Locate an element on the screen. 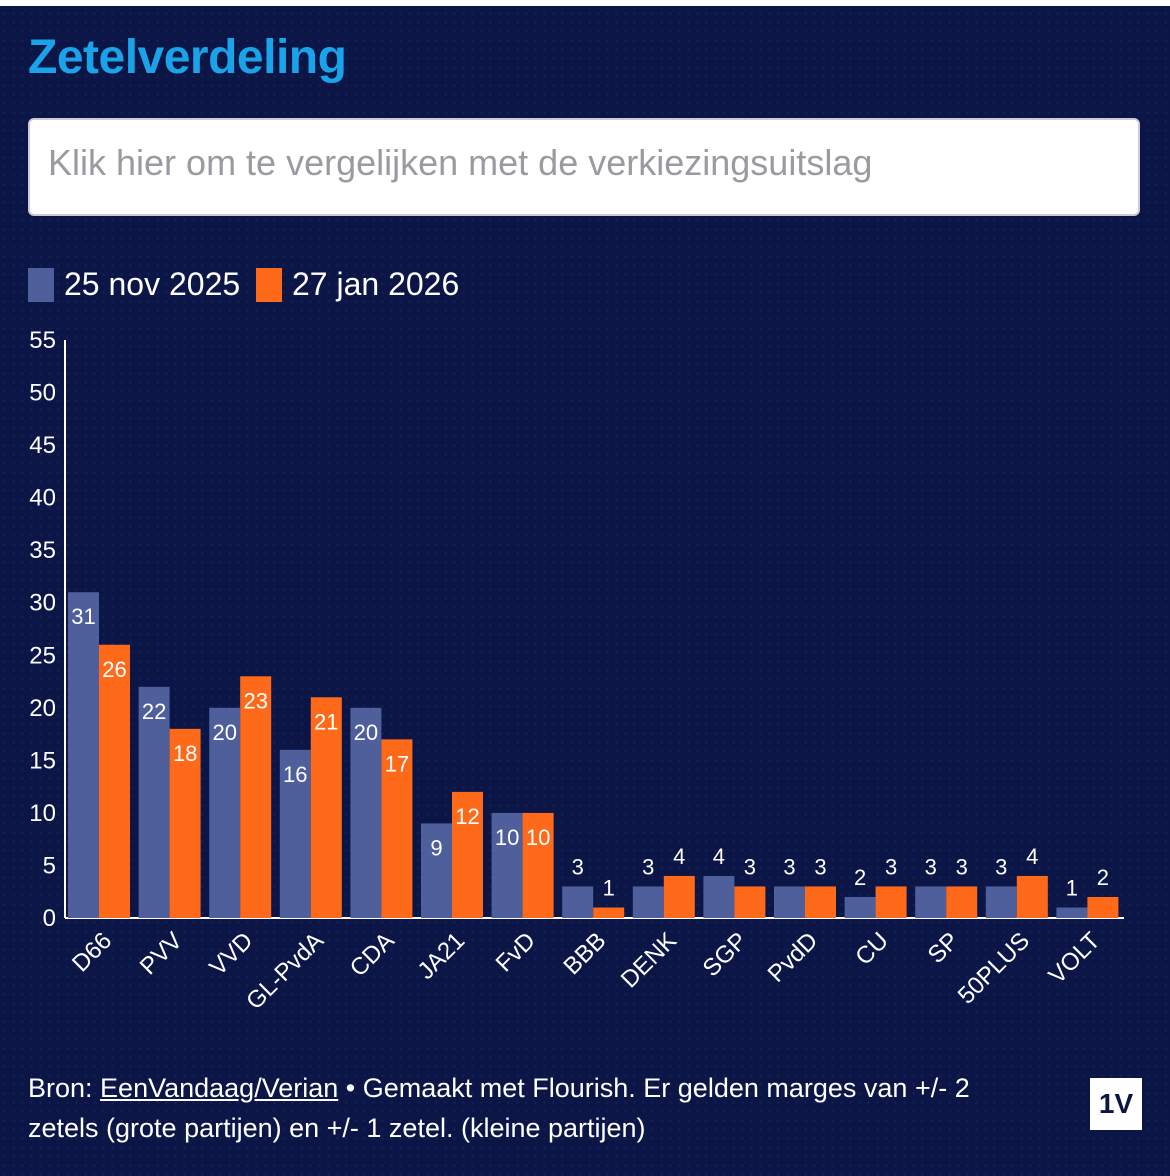  y-tick-label: 50 is located at coordinates (42, 393).